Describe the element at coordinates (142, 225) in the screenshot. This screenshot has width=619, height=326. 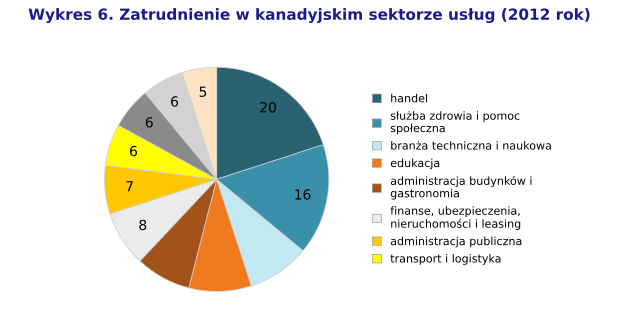
I see `data-label: 8` at that location.